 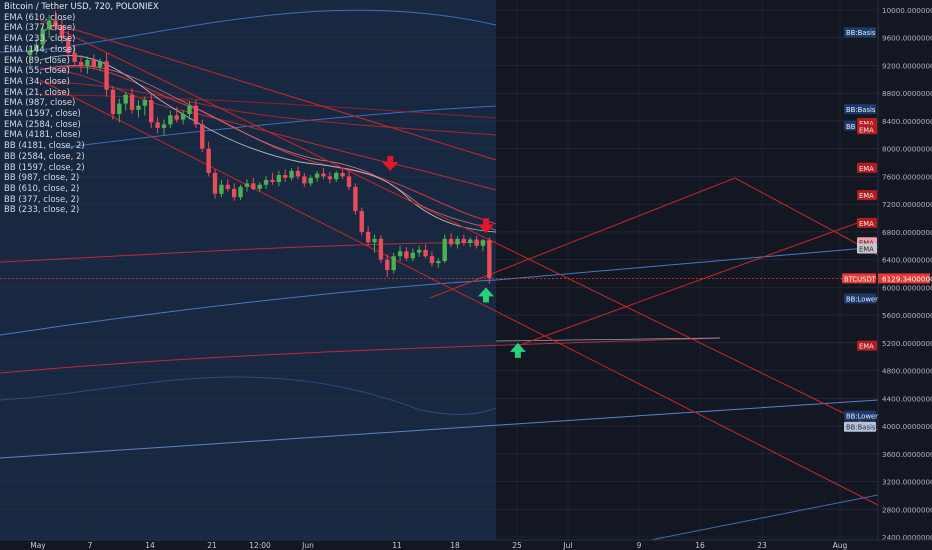 What do you see at coordinates (907, 343) in the screenshot?
I see `price-tick-label: 5200.00000000` at bounding box center [907, 343].